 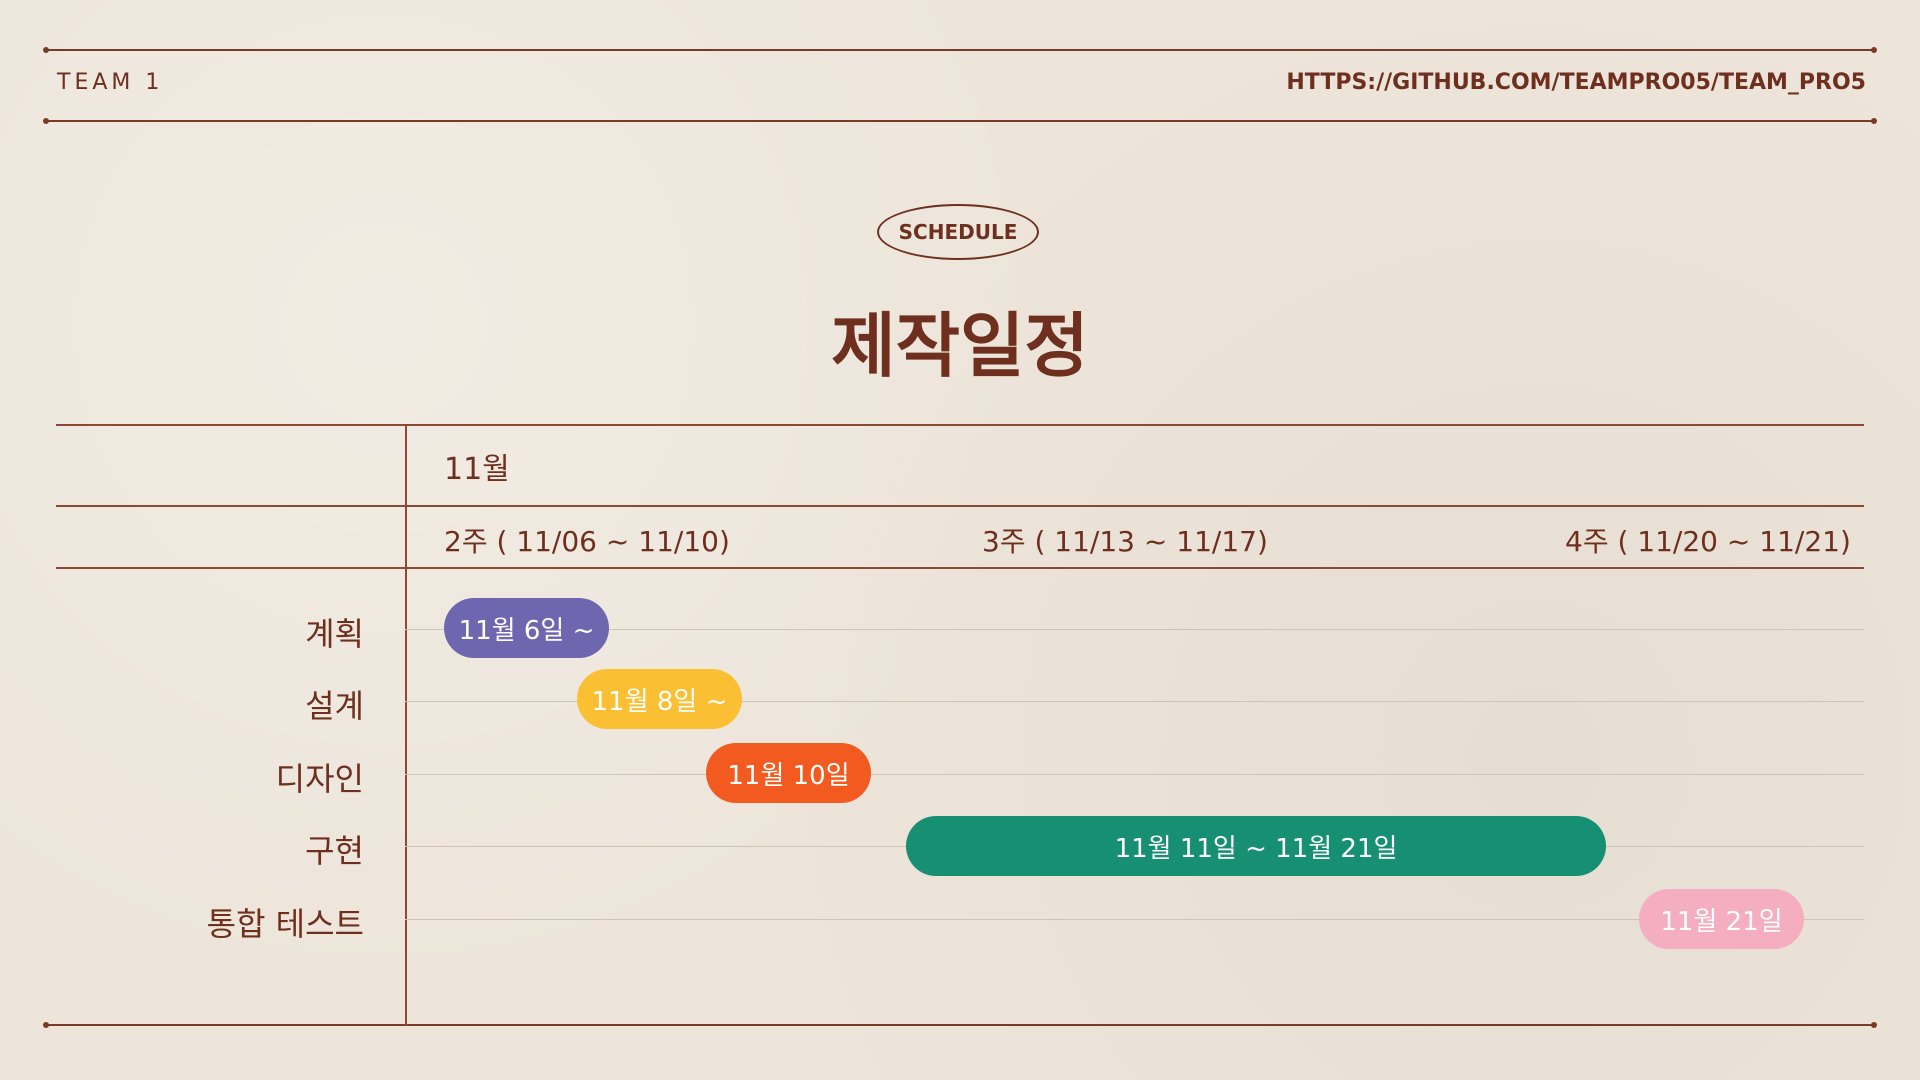 What do you see at coordinates (1708, 541) in the screenshot?
I see `week-4-header: 4주 ( 11/20 ~ 11/21)` at bounding box center [1708, 541].